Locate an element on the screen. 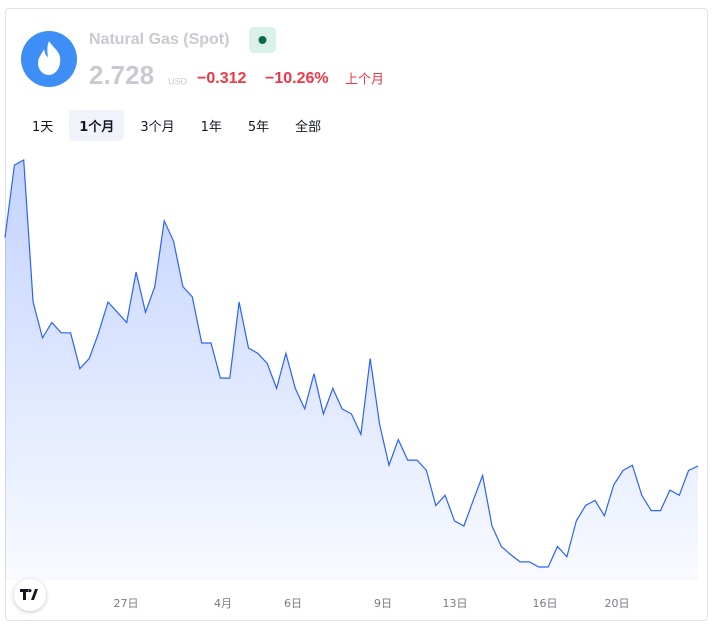  range-tabs: 1天 1个月 3个月 1年 5年 全部 is located at coordinates (176, 125).